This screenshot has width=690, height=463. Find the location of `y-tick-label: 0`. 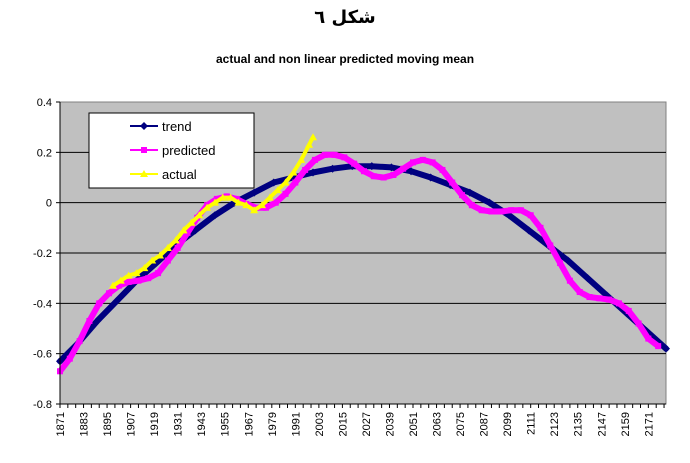

y-tick-label: 0 is located at coordinates (49, 204).